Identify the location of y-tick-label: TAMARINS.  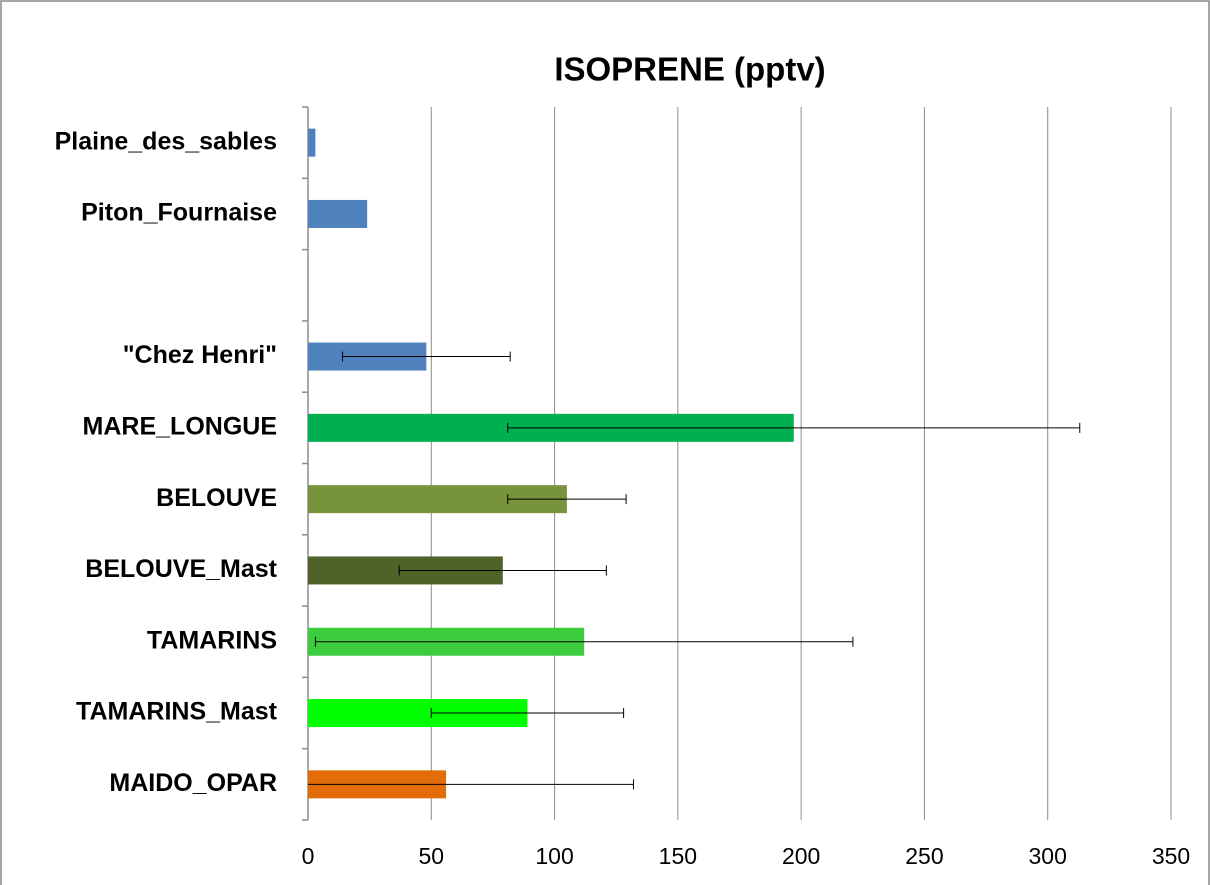
(212, 640).